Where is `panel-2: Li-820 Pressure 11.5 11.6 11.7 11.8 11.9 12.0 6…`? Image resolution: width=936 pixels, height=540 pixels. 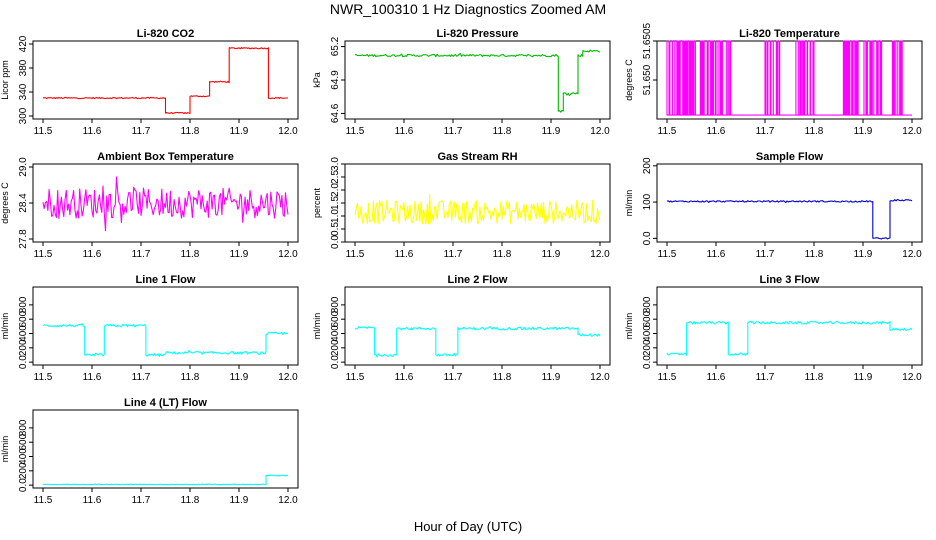
panel-2: Li-820 Pressure 11.5 11.6 11.7 11.8 11.9 12.0 6… is located at coordinates (461, 82).